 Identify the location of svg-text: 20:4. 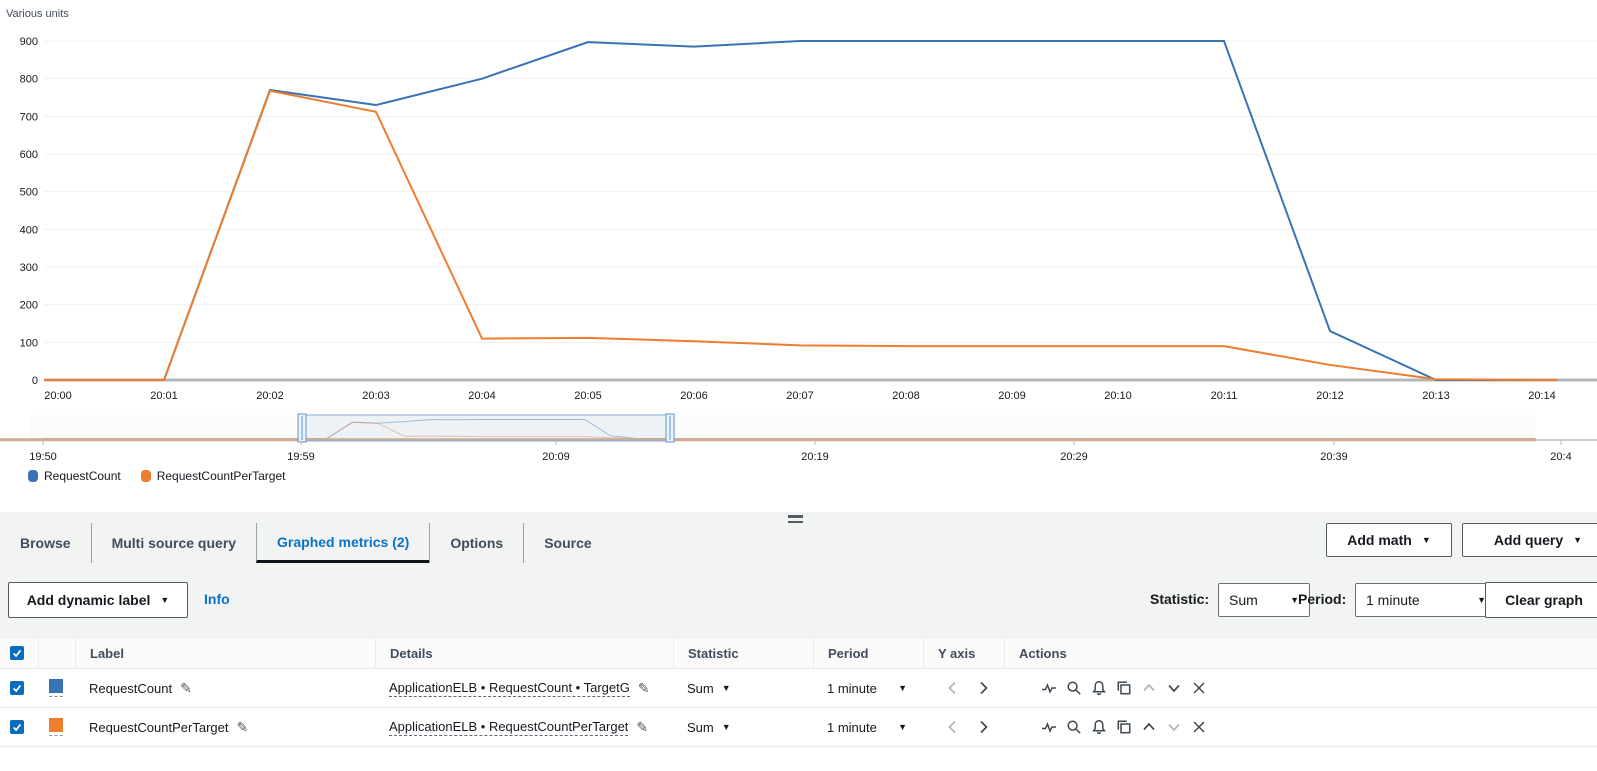
(1560, 457).